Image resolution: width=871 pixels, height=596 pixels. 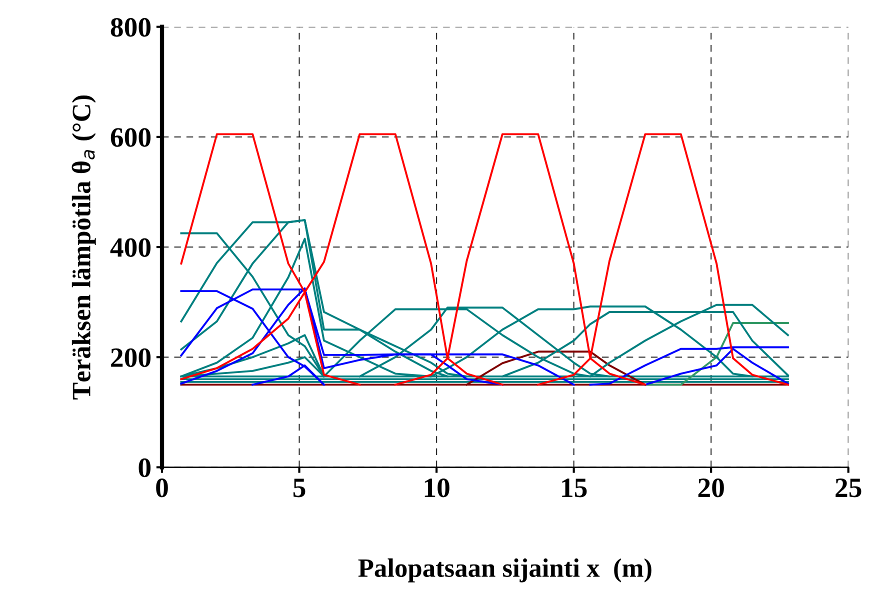 What do you see at coordinates (144, 468) in the screenshot?
I see `y-tick-label: 0` at bounding box center [144, 468].